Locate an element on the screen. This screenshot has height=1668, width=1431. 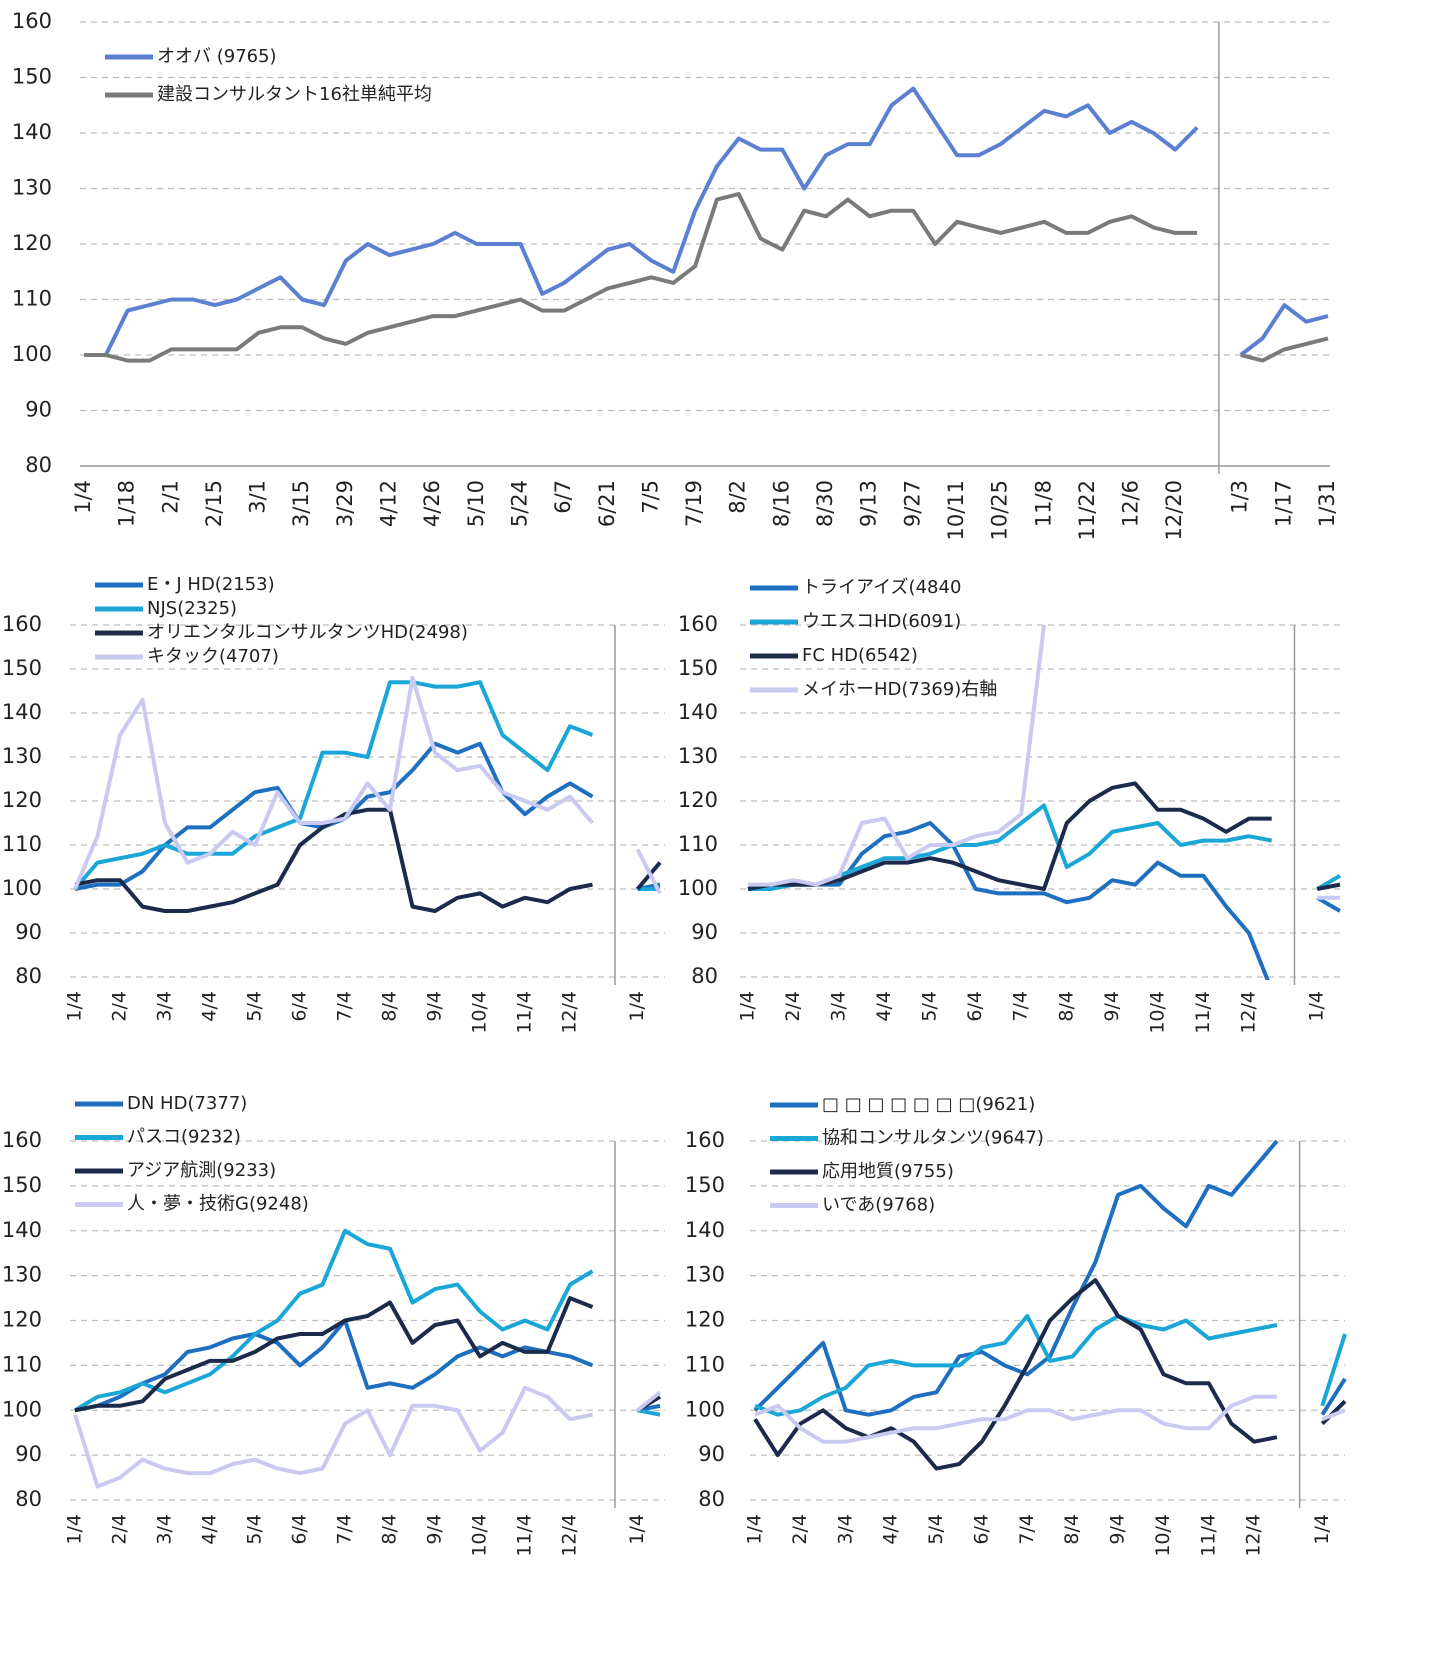
x-tick-label: 5/4 is located at coordinates (255, 1529).